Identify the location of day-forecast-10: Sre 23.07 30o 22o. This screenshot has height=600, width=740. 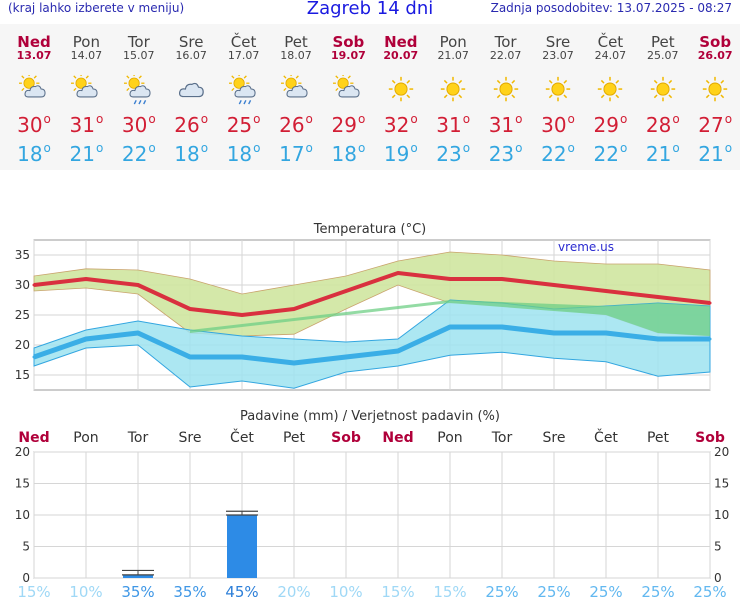
(558, 97).